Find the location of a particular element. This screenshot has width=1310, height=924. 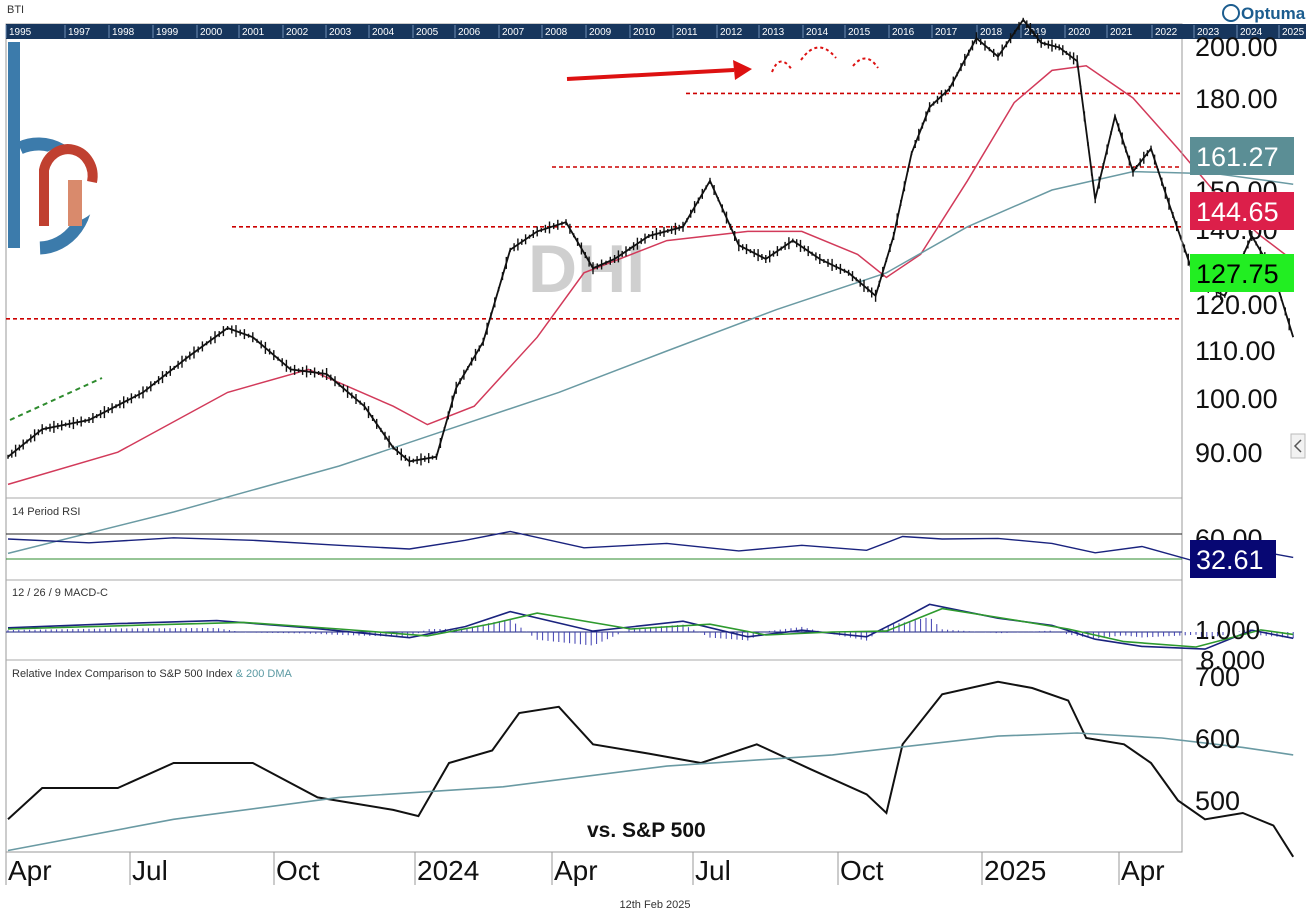

year-bar-label: 1997 is located at coordinates (79, 32).